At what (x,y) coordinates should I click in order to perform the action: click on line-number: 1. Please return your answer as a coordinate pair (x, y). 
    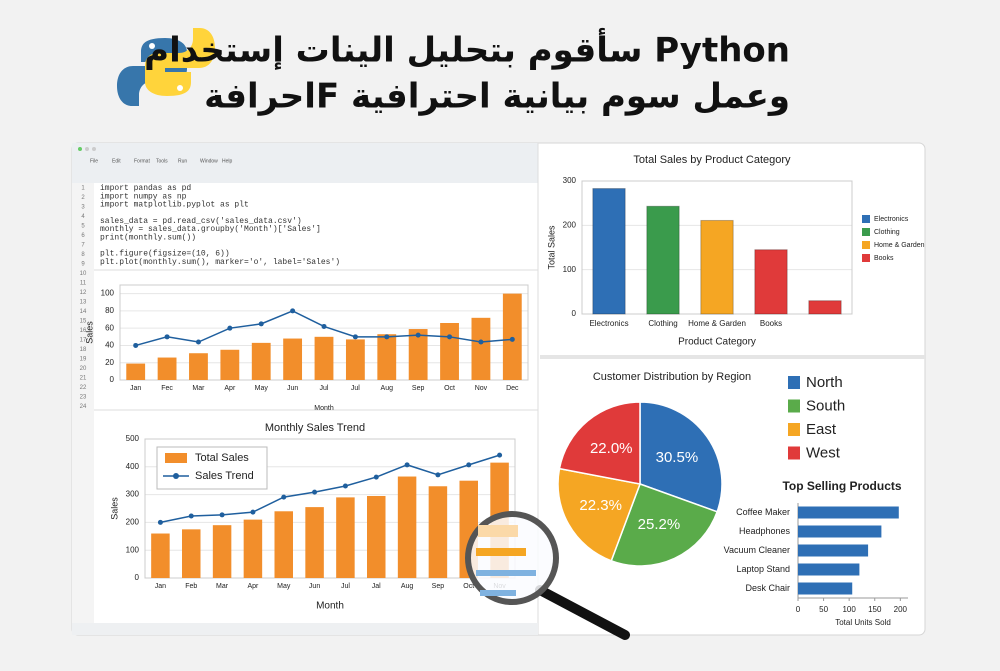
    Looking at the image, I should click on (83, 189).